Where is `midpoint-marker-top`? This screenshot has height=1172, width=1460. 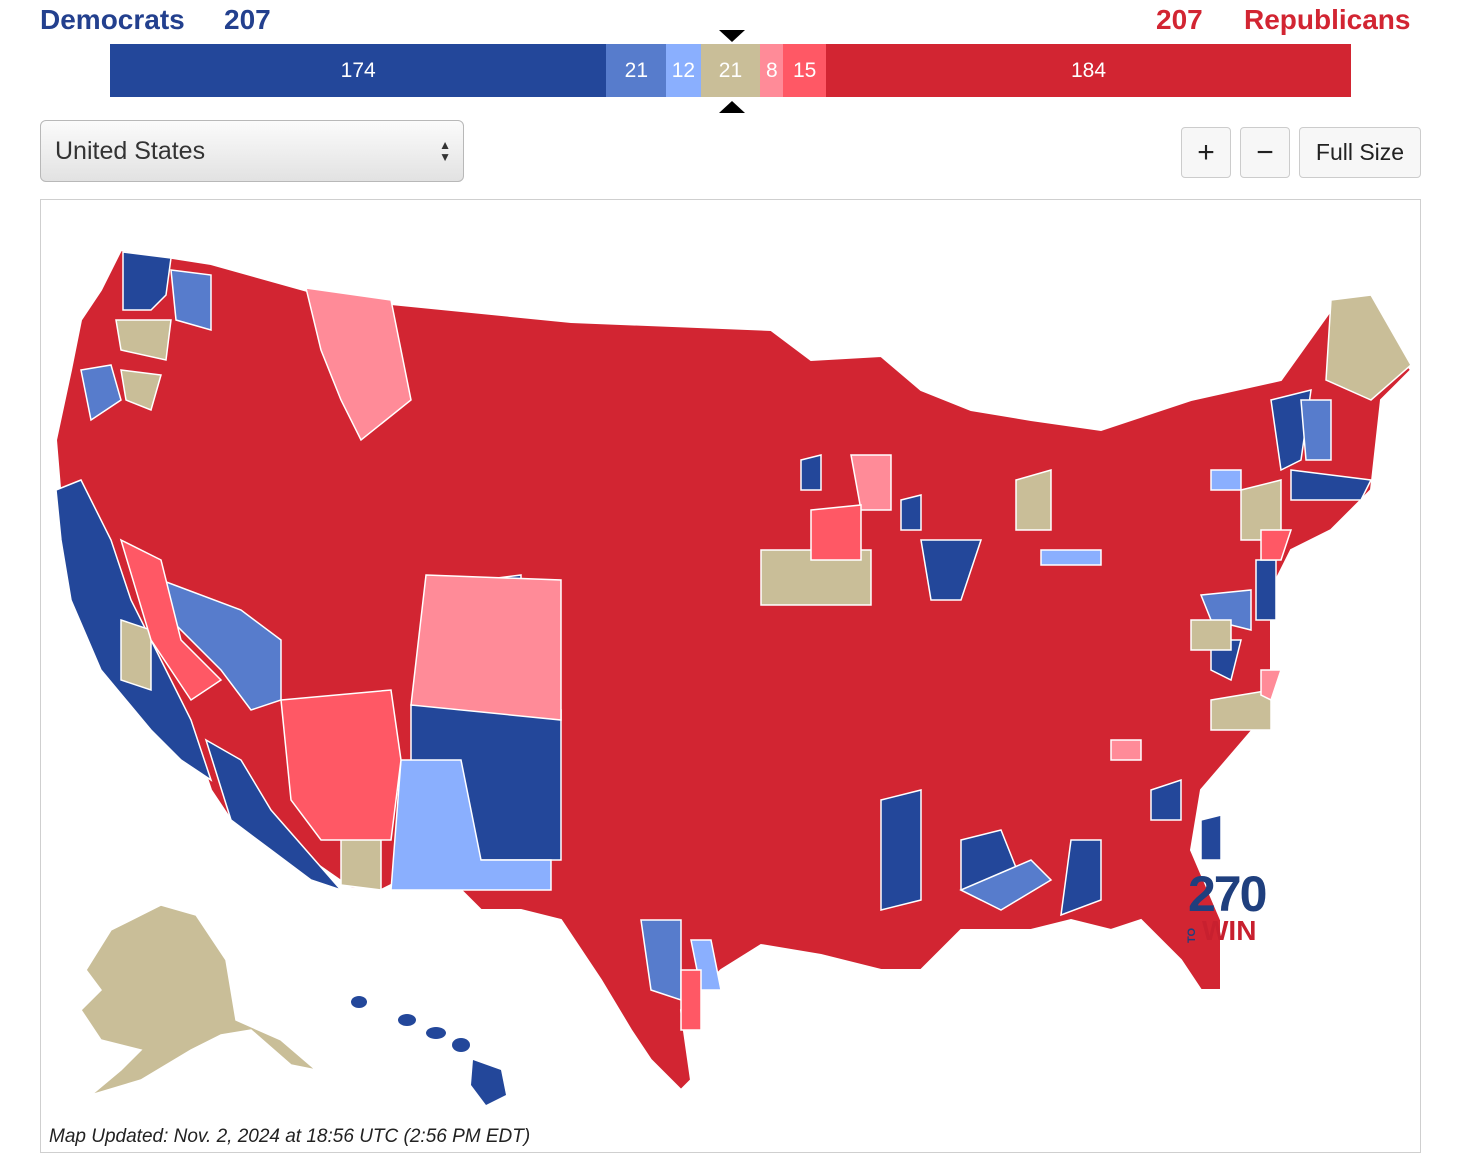
midpoint-marker-top is located at coordinates (732, 36).